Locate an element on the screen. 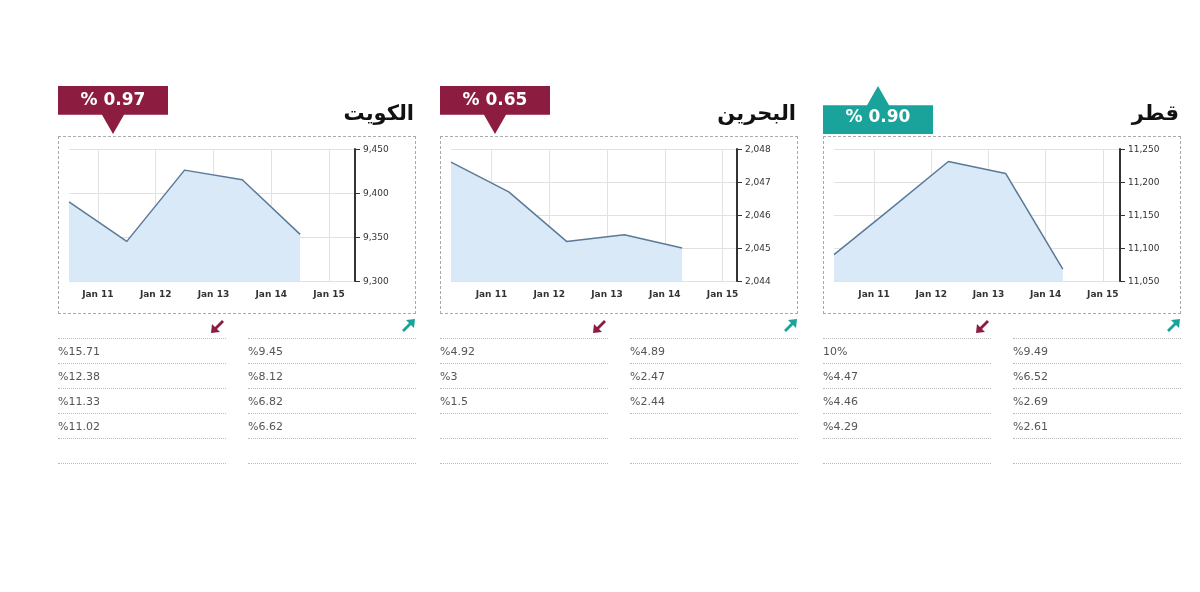 Image resolution: width=1200 pixels, height=592 pixels. text: 10% is located at coordinates (907, 351).